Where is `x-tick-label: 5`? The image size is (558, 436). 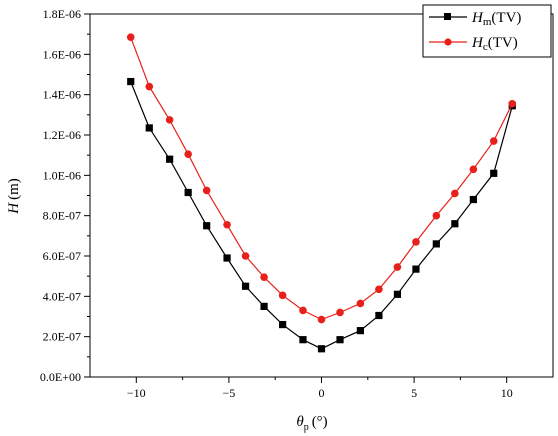
x-tick-label: 5 is located at coordinates (414, 393).